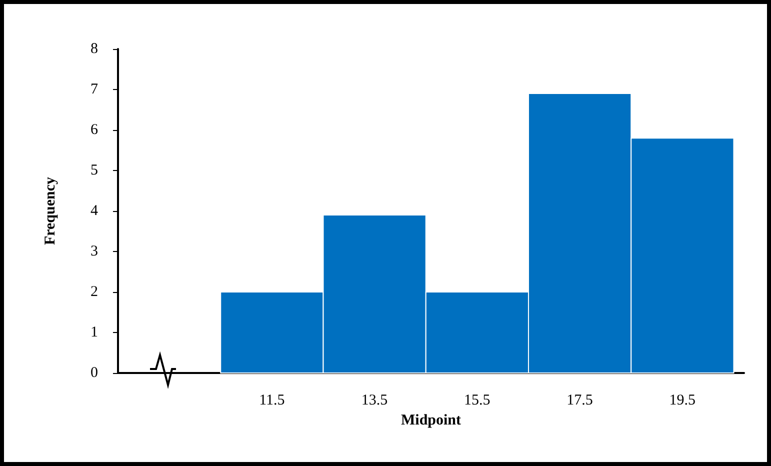  Describe the element at coordinates (94, 292) in the screenshot. I see `y-tick-label: 2` at that location.